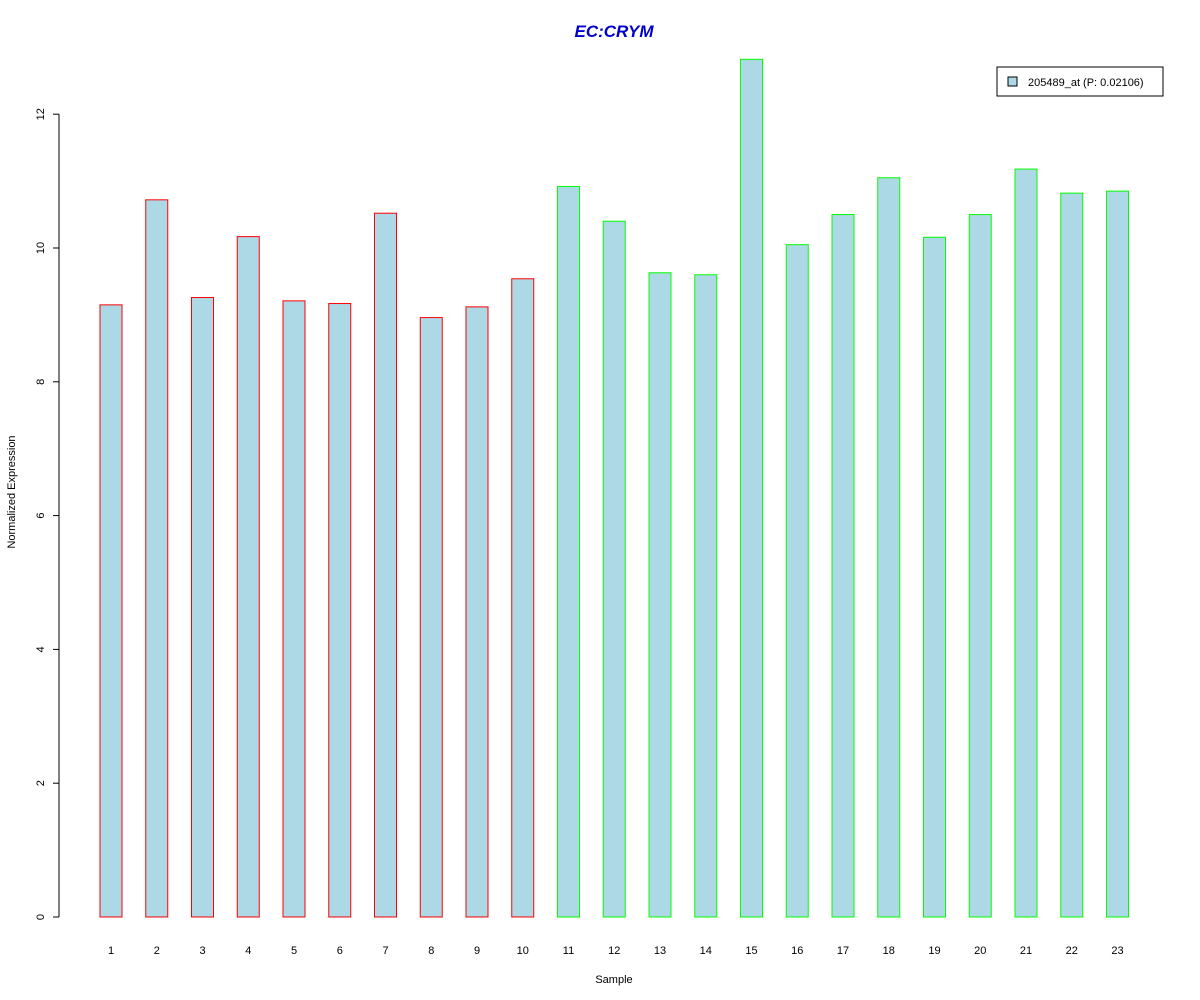 Image resolution: width=1200 pixels, height=1000 pixels. Describe the element at coordinates (1012, 81) in the screenshot. I see `legend-swatch` at that location.